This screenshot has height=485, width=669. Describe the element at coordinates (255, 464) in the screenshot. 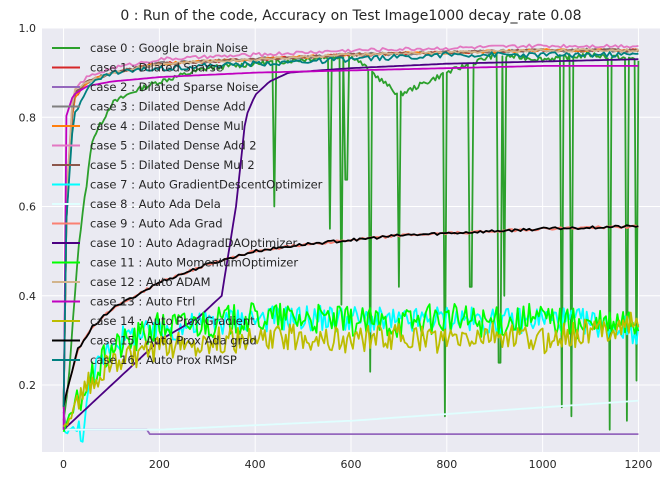

I see `x-tick-label: 400` at that location.